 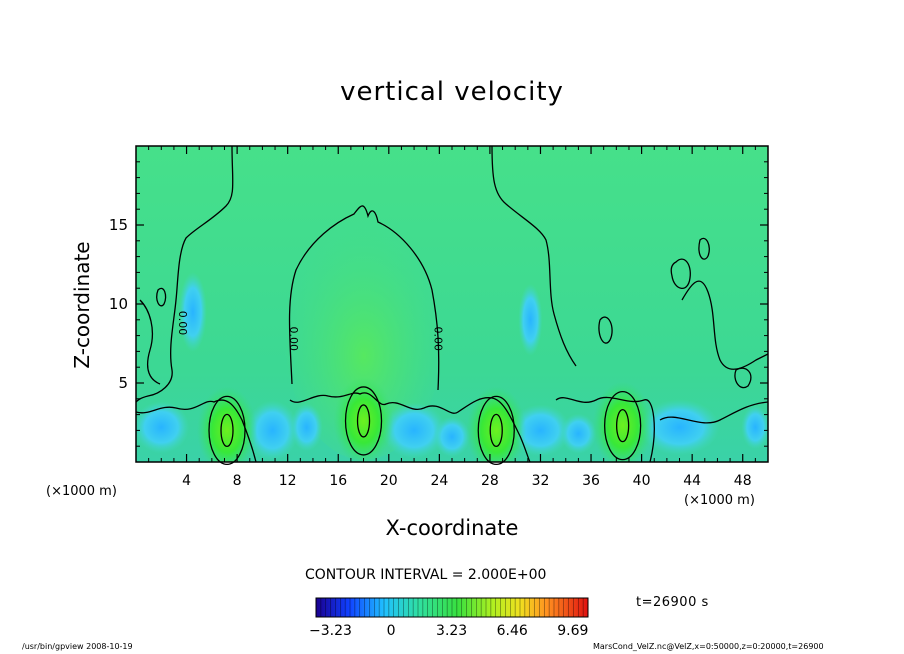 I want to click on colorbar-ticks: −3.23 0 3.23 6.46 9.69, so click(x=448, y=631).